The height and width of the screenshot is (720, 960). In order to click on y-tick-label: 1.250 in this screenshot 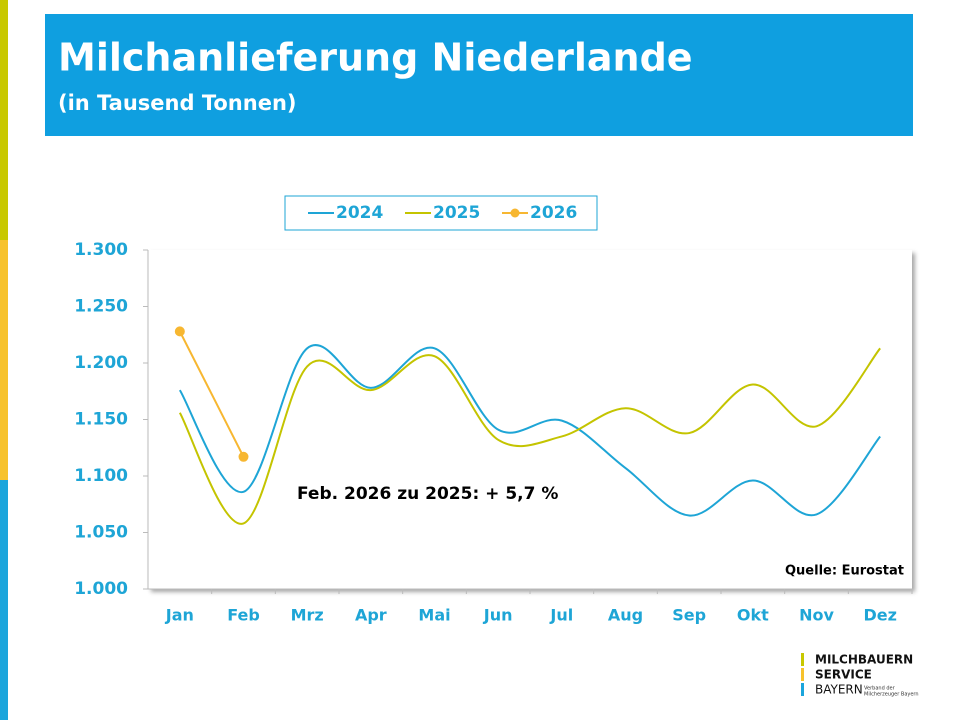, I will do `click(101, 307)`.